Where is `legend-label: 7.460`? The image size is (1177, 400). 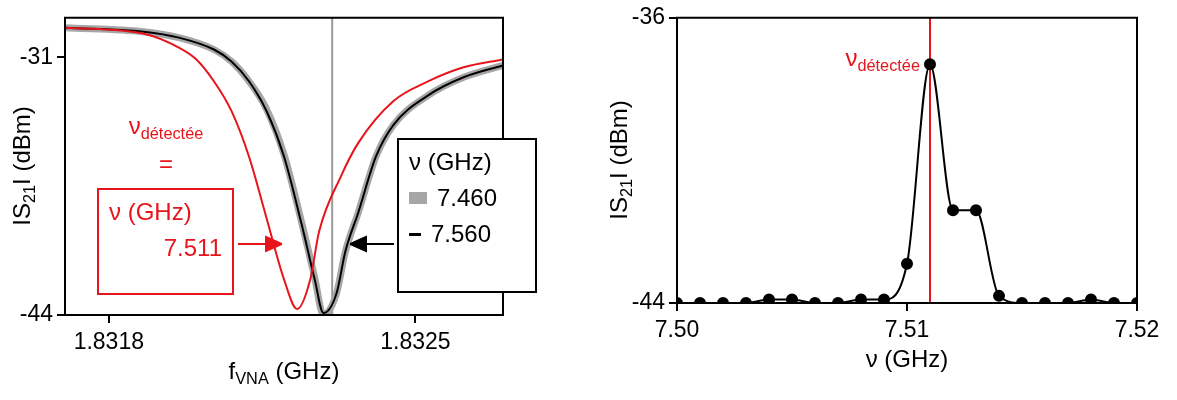
legend-label: 7.460 is located at coordinates (467, 198).